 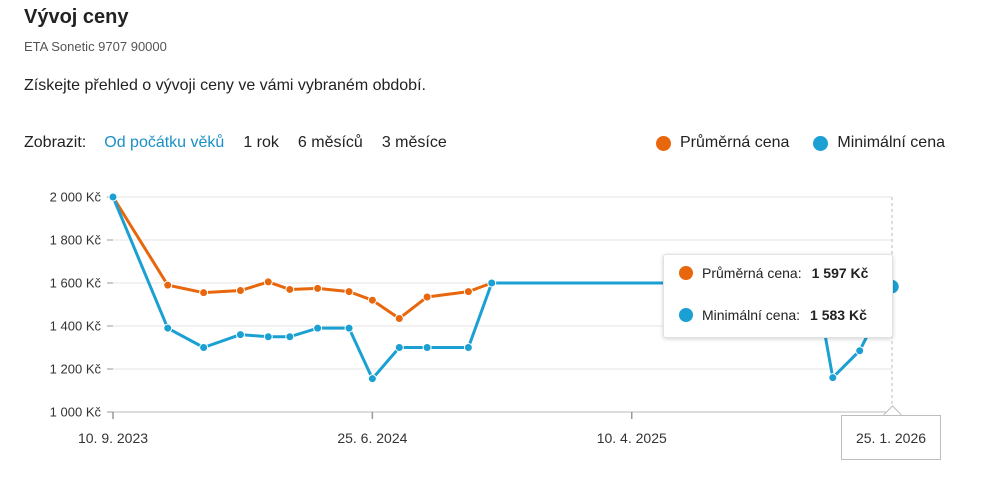 I want to click on filter-option-3-months: 3 měsíce, so click(x=414, y=142).